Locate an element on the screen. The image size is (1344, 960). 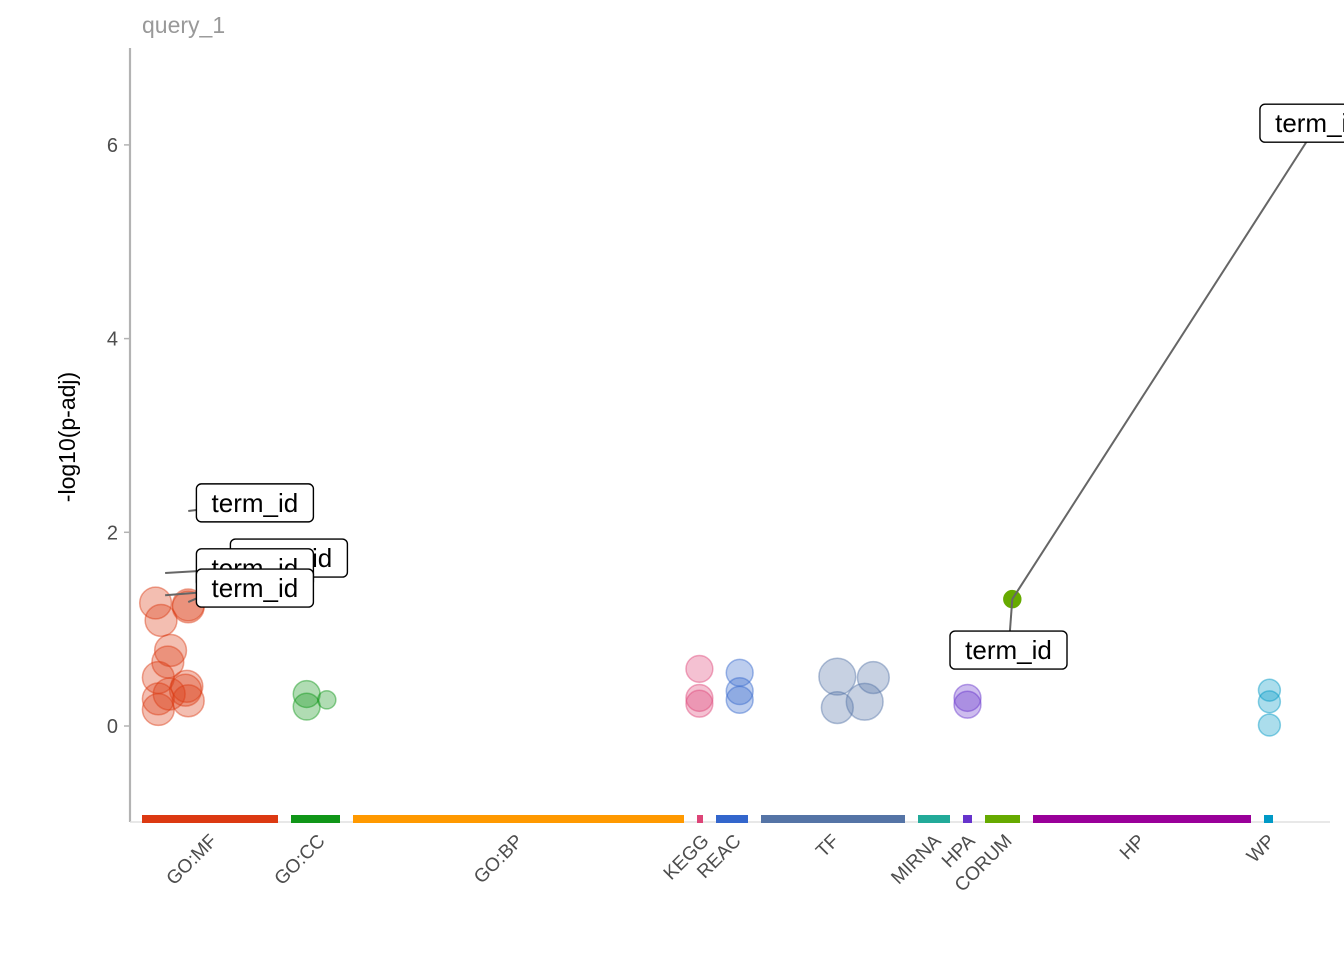
category-label: GO:CC is located at coordinates (300, 860).